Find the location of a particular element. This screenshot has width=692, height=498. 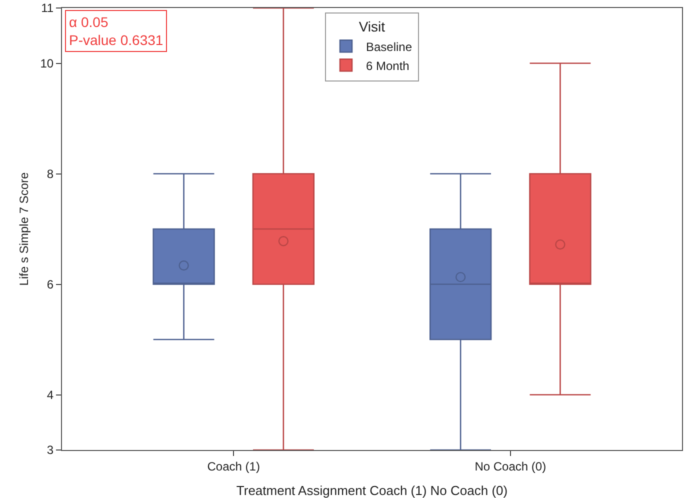

y-tick-label: 8 is located at coordinates (50, 173).